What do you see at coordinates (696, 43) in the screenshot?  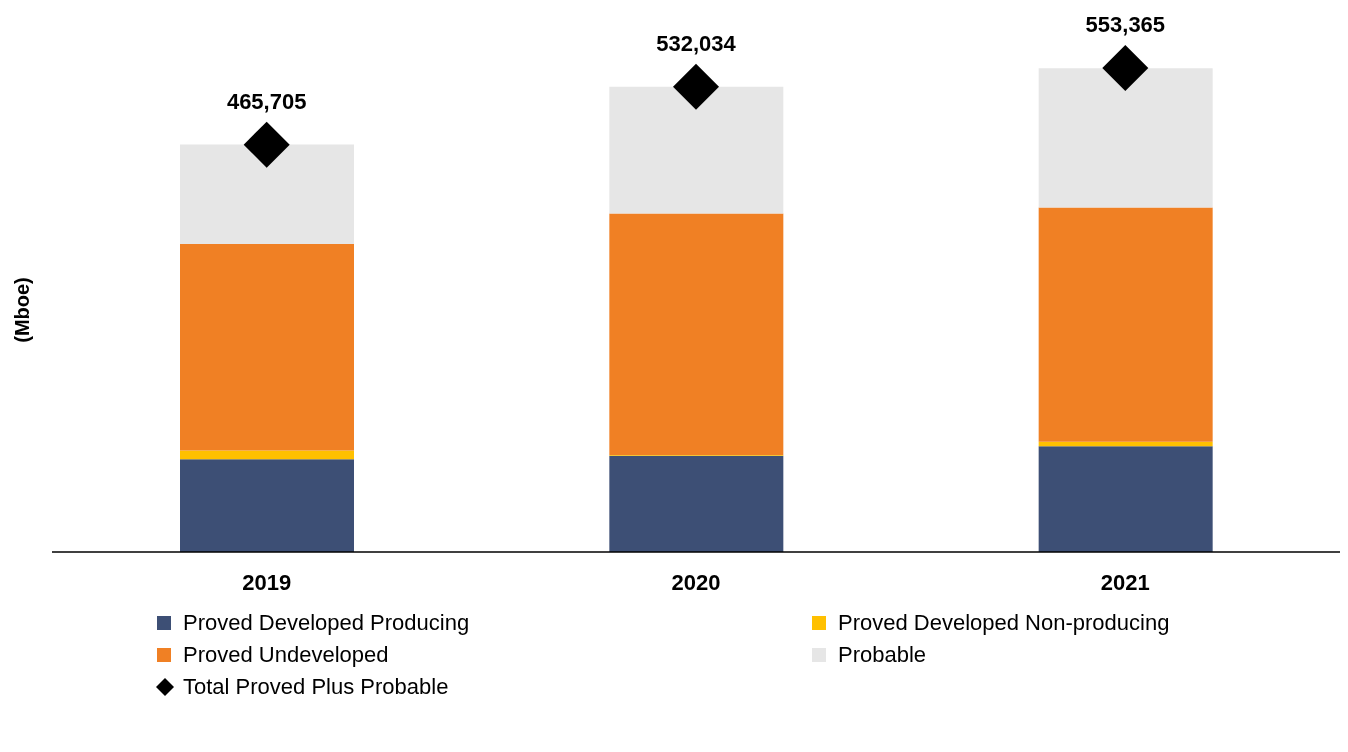 I see `data-label: 532,034` at bounding box center [696, 43].